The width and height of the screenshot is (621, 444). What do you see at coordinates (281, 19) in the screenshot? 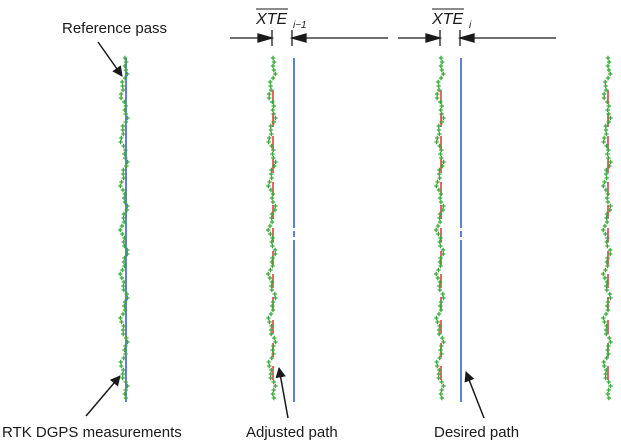
I see `xte-prev-label: XTE i−1` at bounding box center [281, 19].